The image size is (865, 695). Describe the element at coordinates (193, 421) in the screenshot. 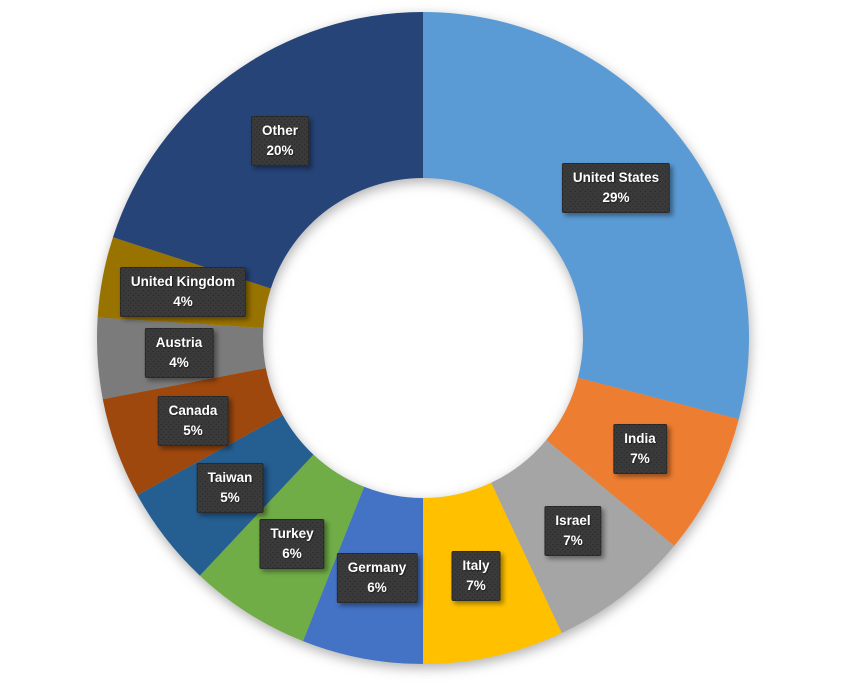

I see `slice-label-canada: Canada 5%` at that location.